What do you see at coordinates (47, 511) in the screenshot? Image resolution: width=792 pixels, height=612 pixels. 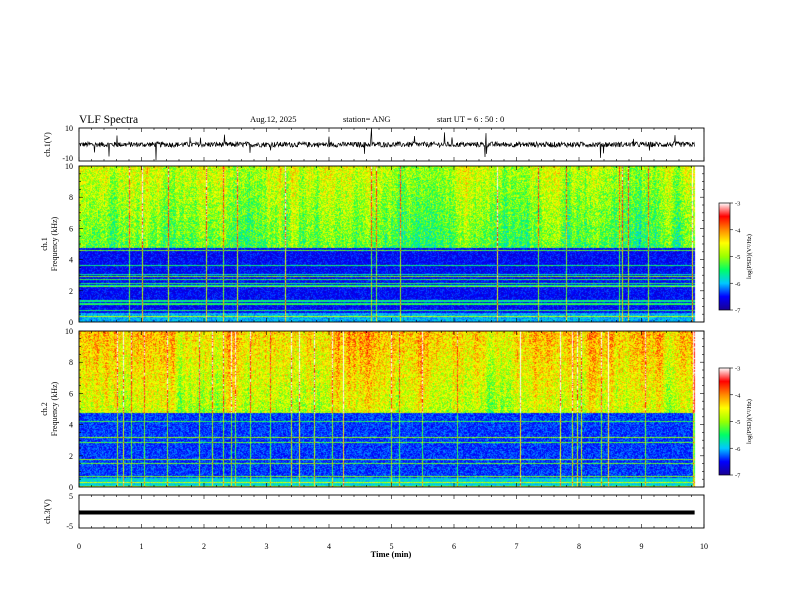 I see `ch3-waveform-ylabel: ch.3(V)` at bounding box center [47, 511].